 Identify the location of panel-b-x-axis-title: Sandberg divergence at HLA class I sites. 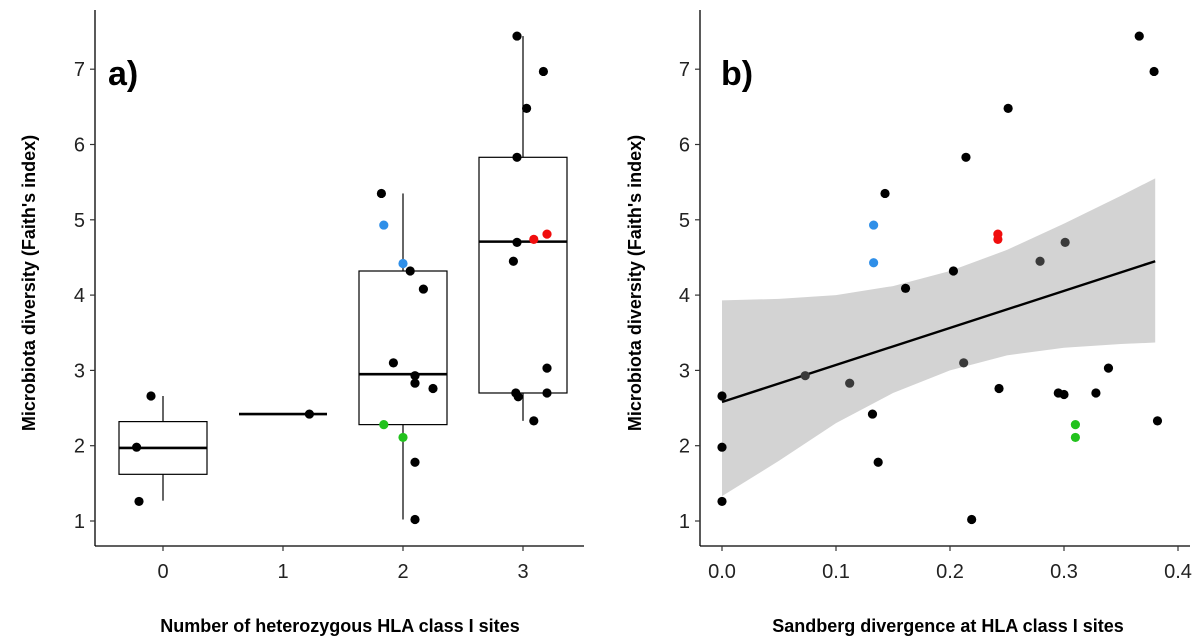
(947, 626).